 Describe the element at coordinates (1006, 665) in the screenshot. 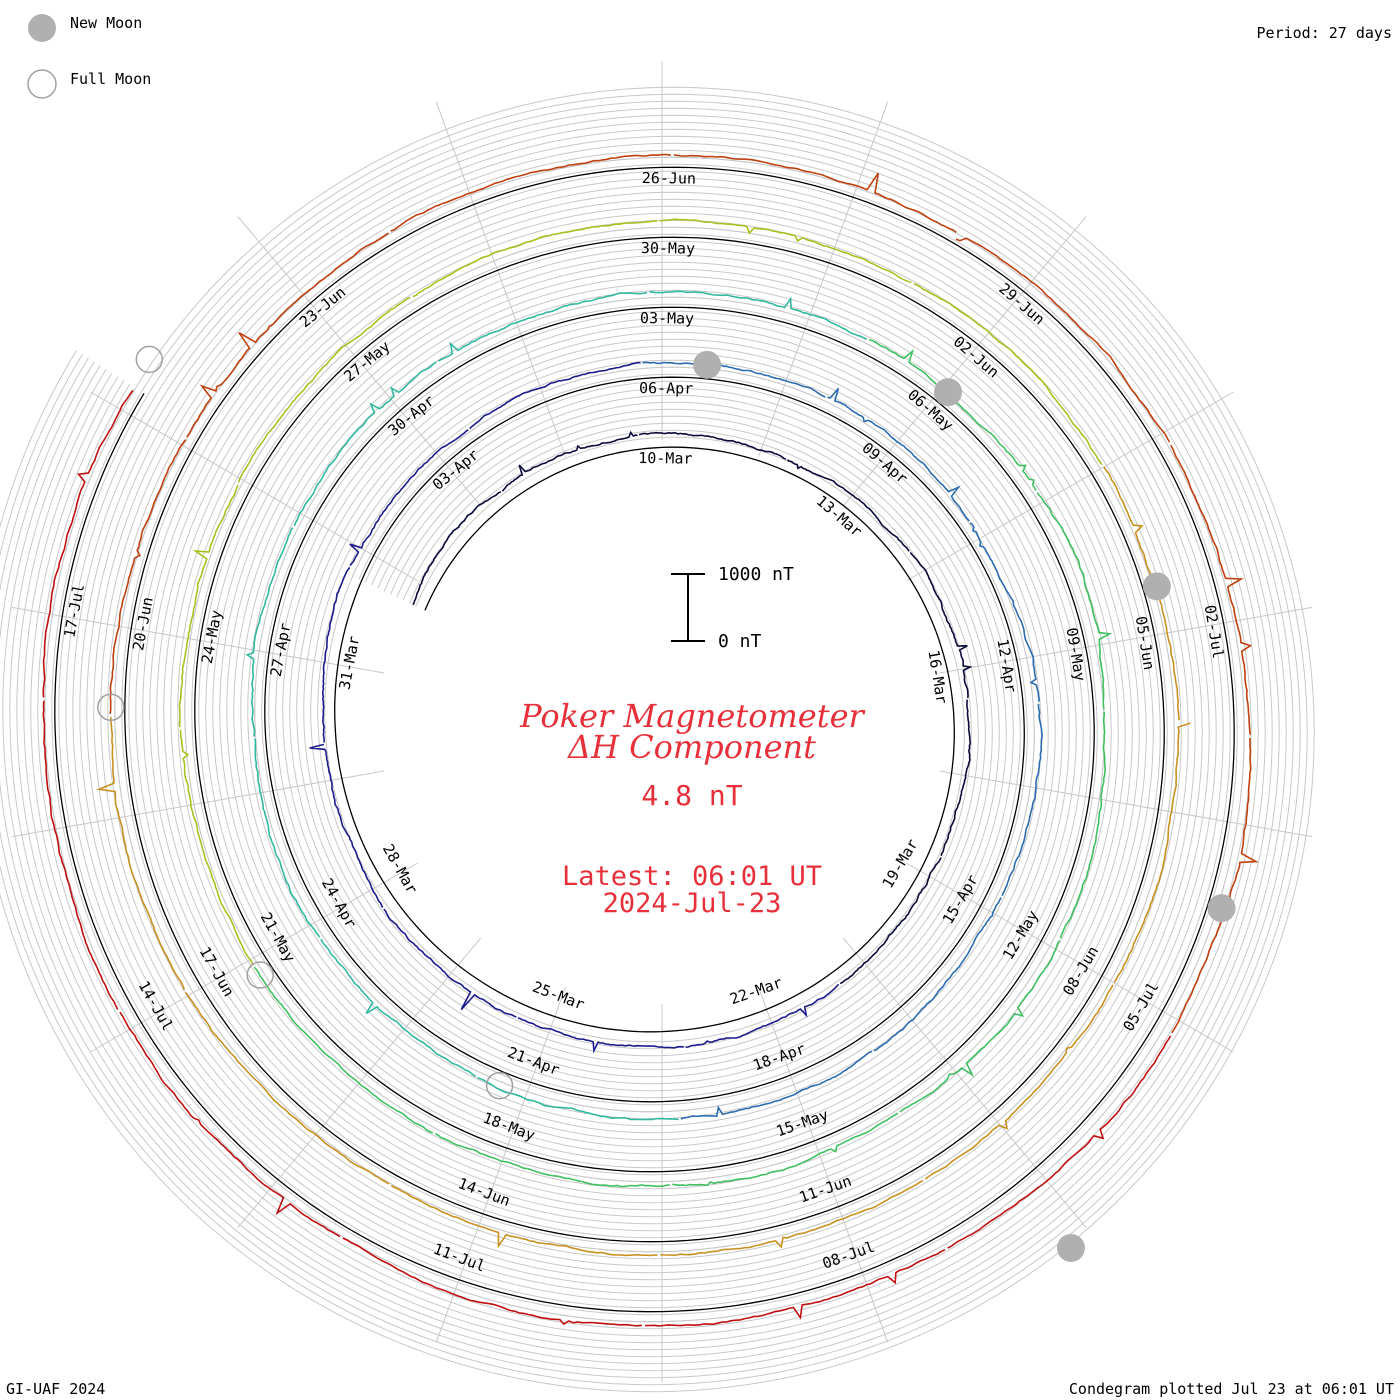

I see `date-tick-label: 12-Apr` at that location.